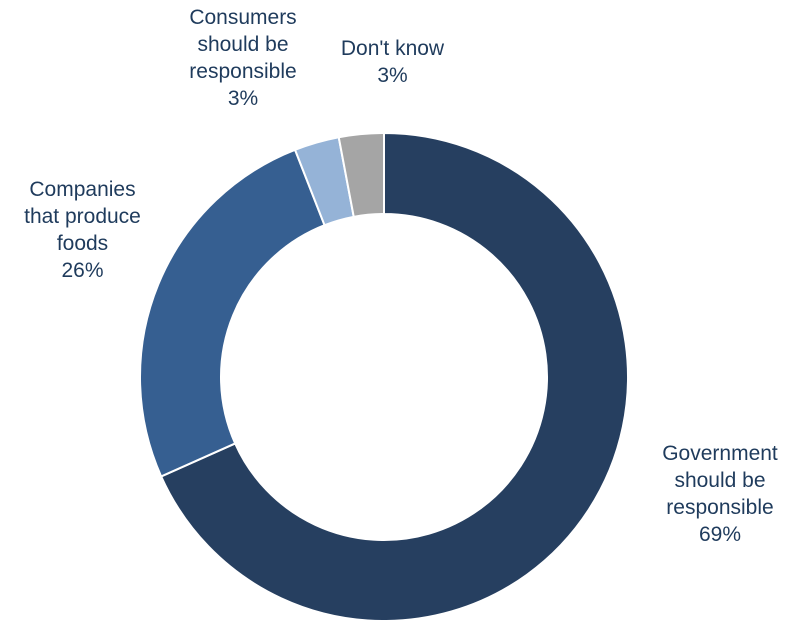 Image resolution: width=800 pixels, height=620 pixels. What do you see at coordinates (392, 62) in the screenshot?
I see `slice-label-dont-know: Don't know 3%` at bounding box center [392, 62].